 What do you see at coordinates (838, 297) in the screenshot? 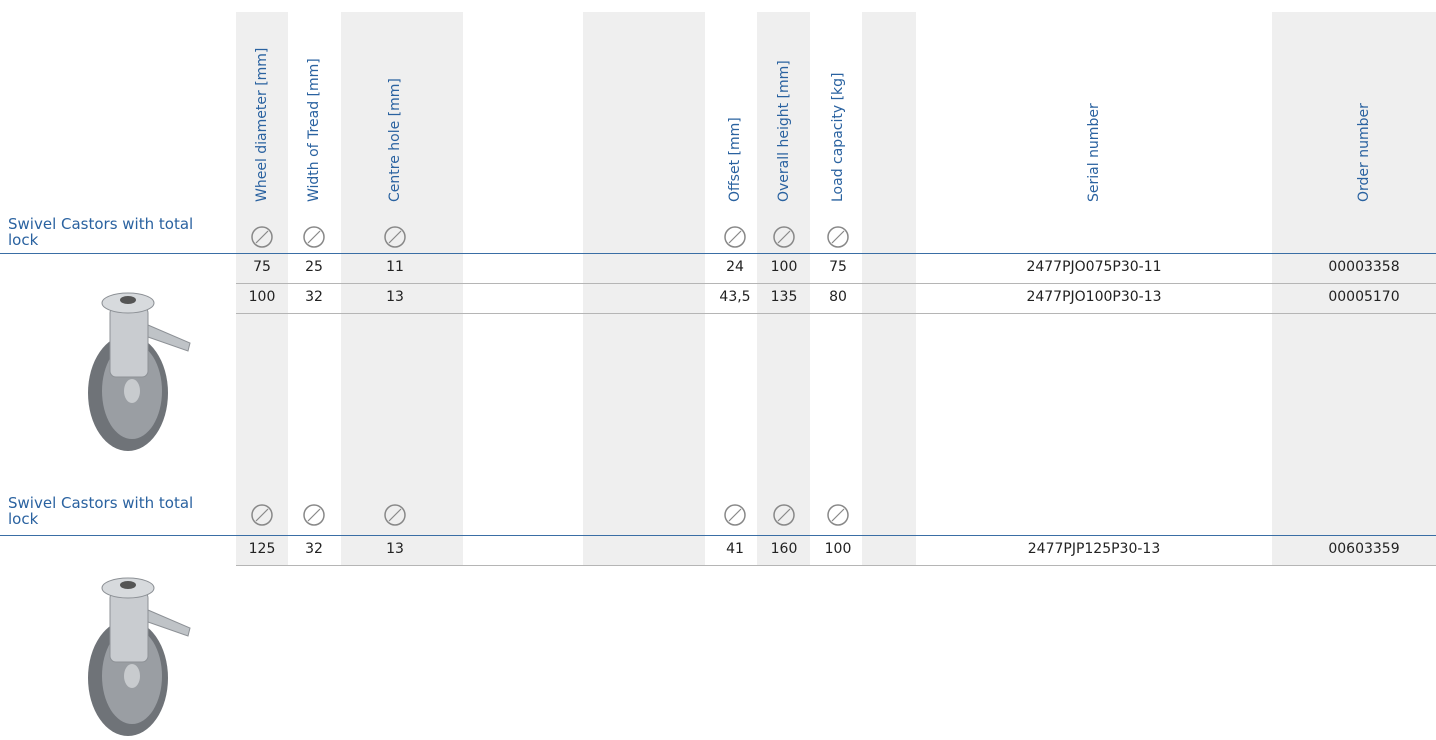
I see `cell: 80` at bounding box center [838, 297].